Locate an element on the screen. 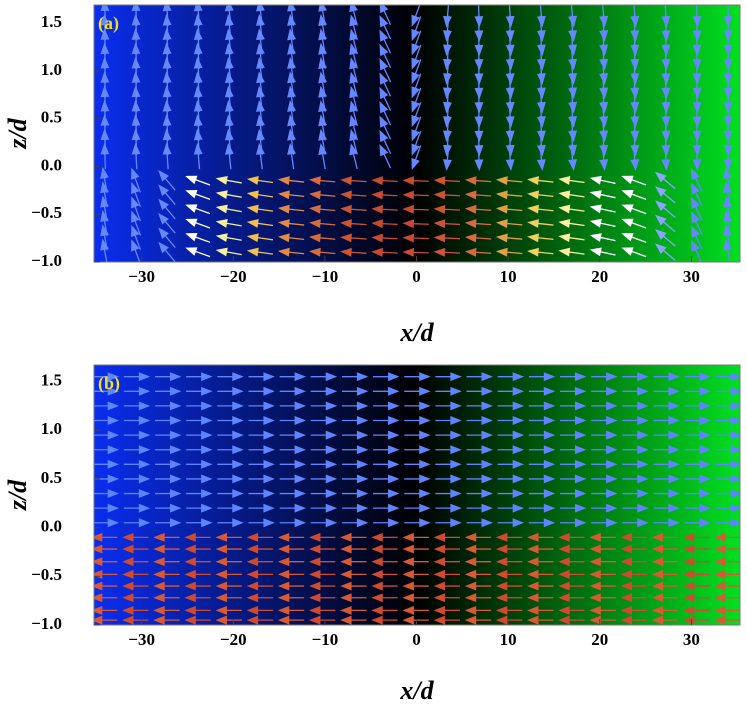 This screenshot has width=747, height=720. x-tick-label: 20 is located at coordinates (599, 639).